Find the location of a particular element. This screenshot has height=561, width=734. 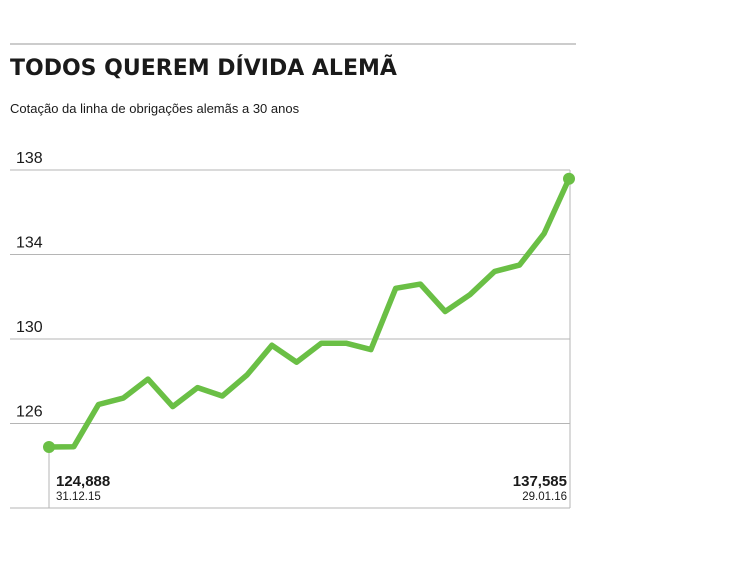

chart-title: TODOS QUEREM DÍVIDA ALEMÃ is located at coordinates (203, 68).